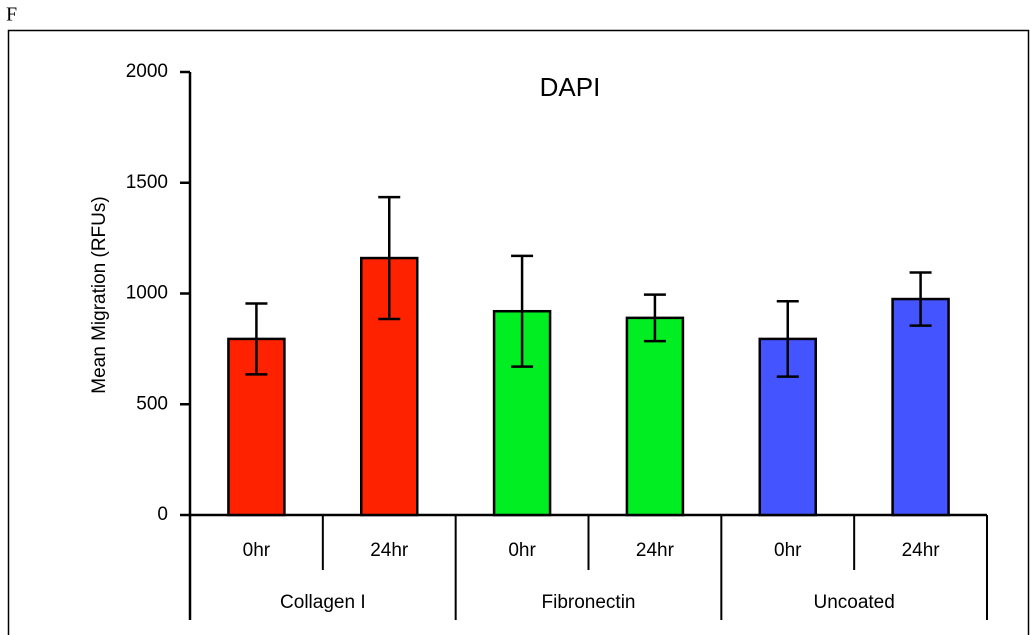 This screenshot has width=1036, height=635. What do you see at coordinates (99, 294) in the screenshot?
I see `y-axis-label: Mean Migration (RFUs)` at bounding box center [99, 294].